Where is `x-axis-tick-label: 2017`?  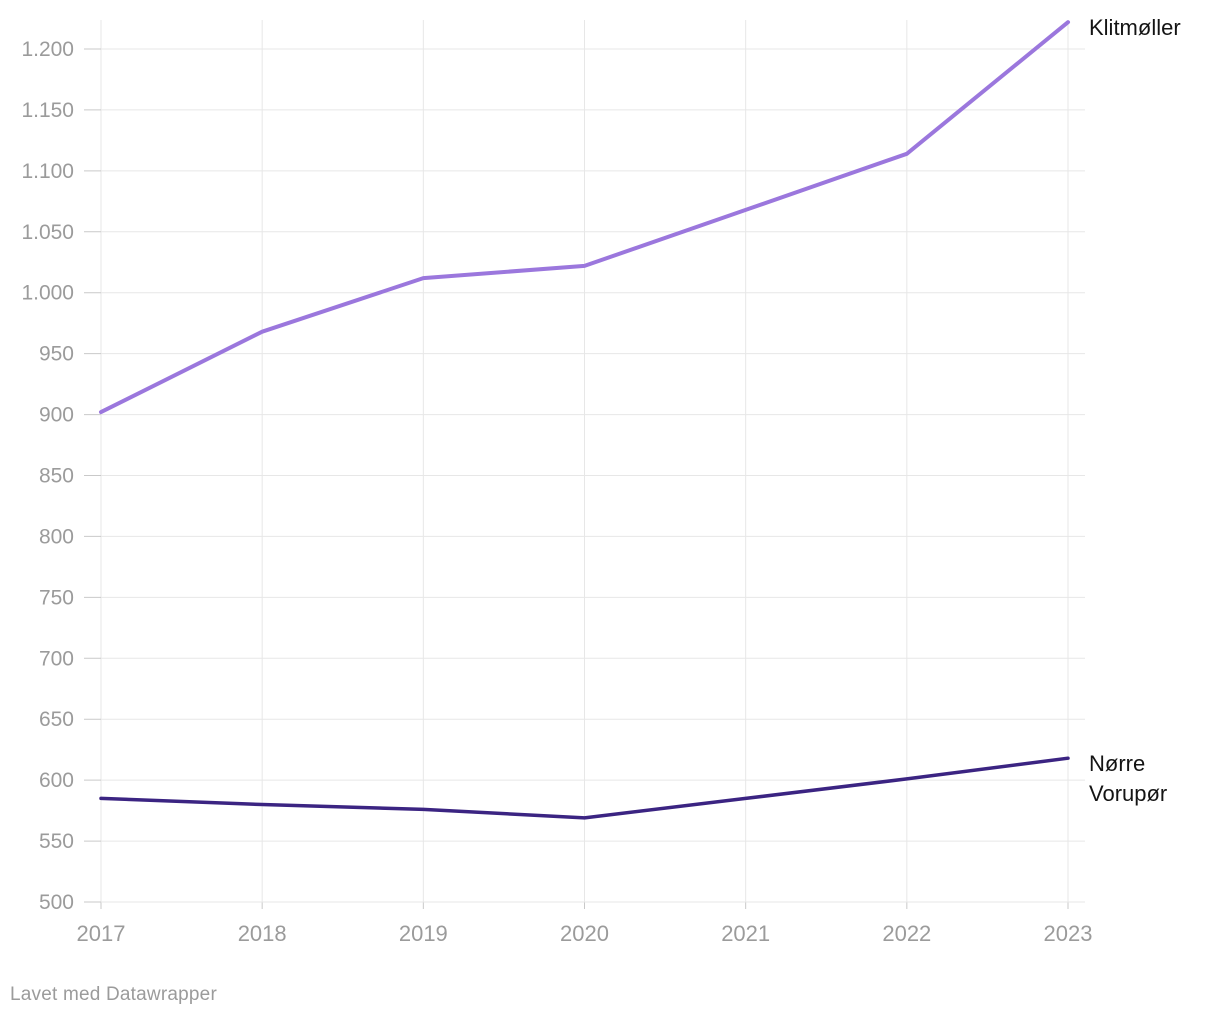 x-axis-tick-label: 2017 is located at coordinates (101, 933).